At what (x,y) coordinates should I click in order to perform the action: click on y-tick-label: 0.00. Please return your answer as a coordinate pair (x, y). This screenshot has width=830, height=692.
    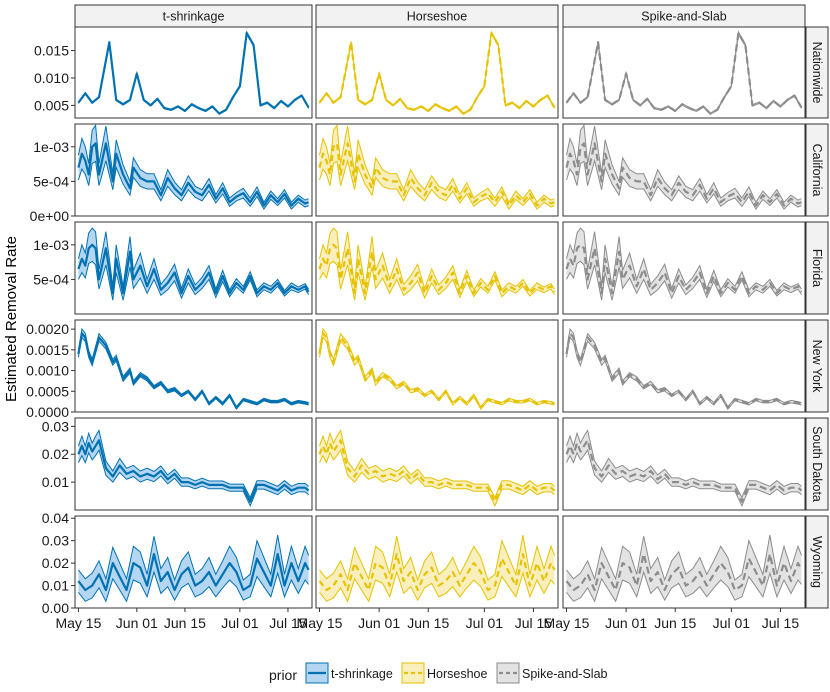
    Looking at the image, I should click on (55, 608).